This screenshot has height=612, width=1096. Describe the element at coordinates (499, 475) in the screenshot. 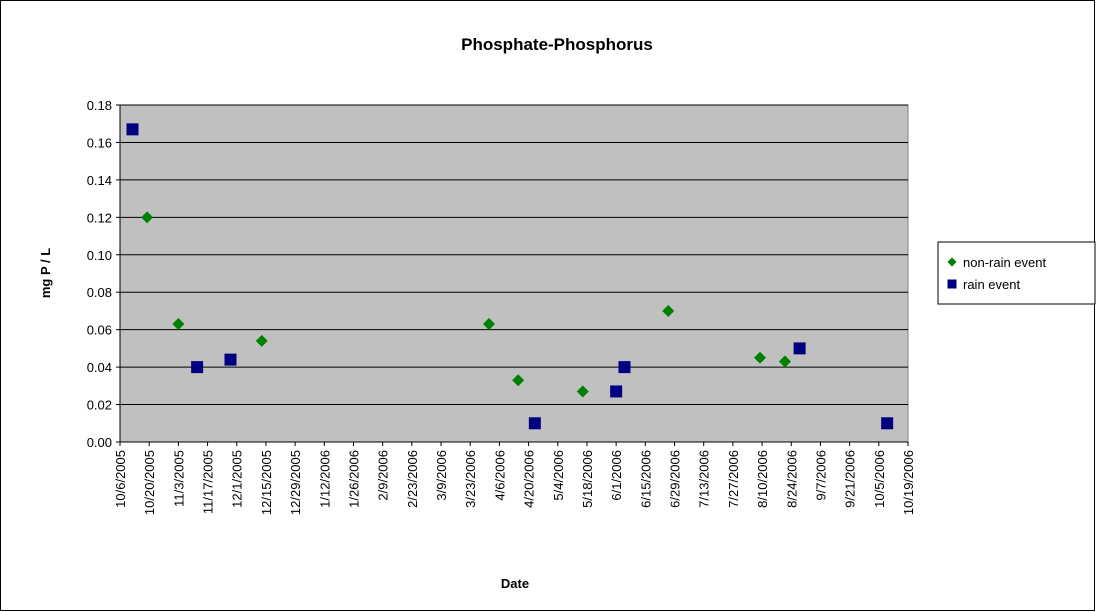

I see `x-tick-label: 4/6/2006` at that location.